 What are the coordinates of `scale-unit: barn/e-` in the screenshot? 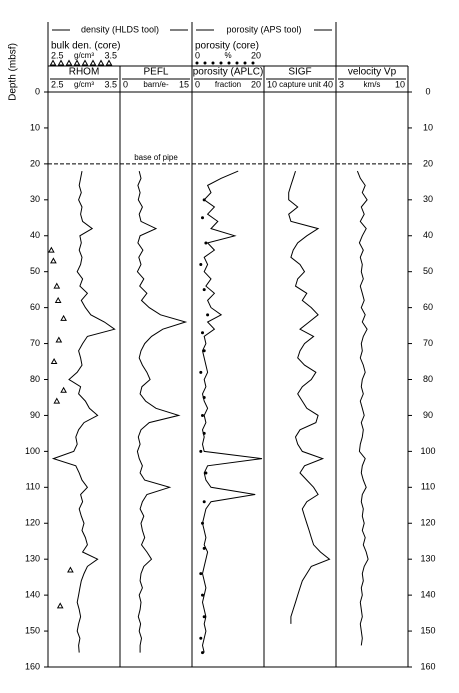 It's located at (156, 84).